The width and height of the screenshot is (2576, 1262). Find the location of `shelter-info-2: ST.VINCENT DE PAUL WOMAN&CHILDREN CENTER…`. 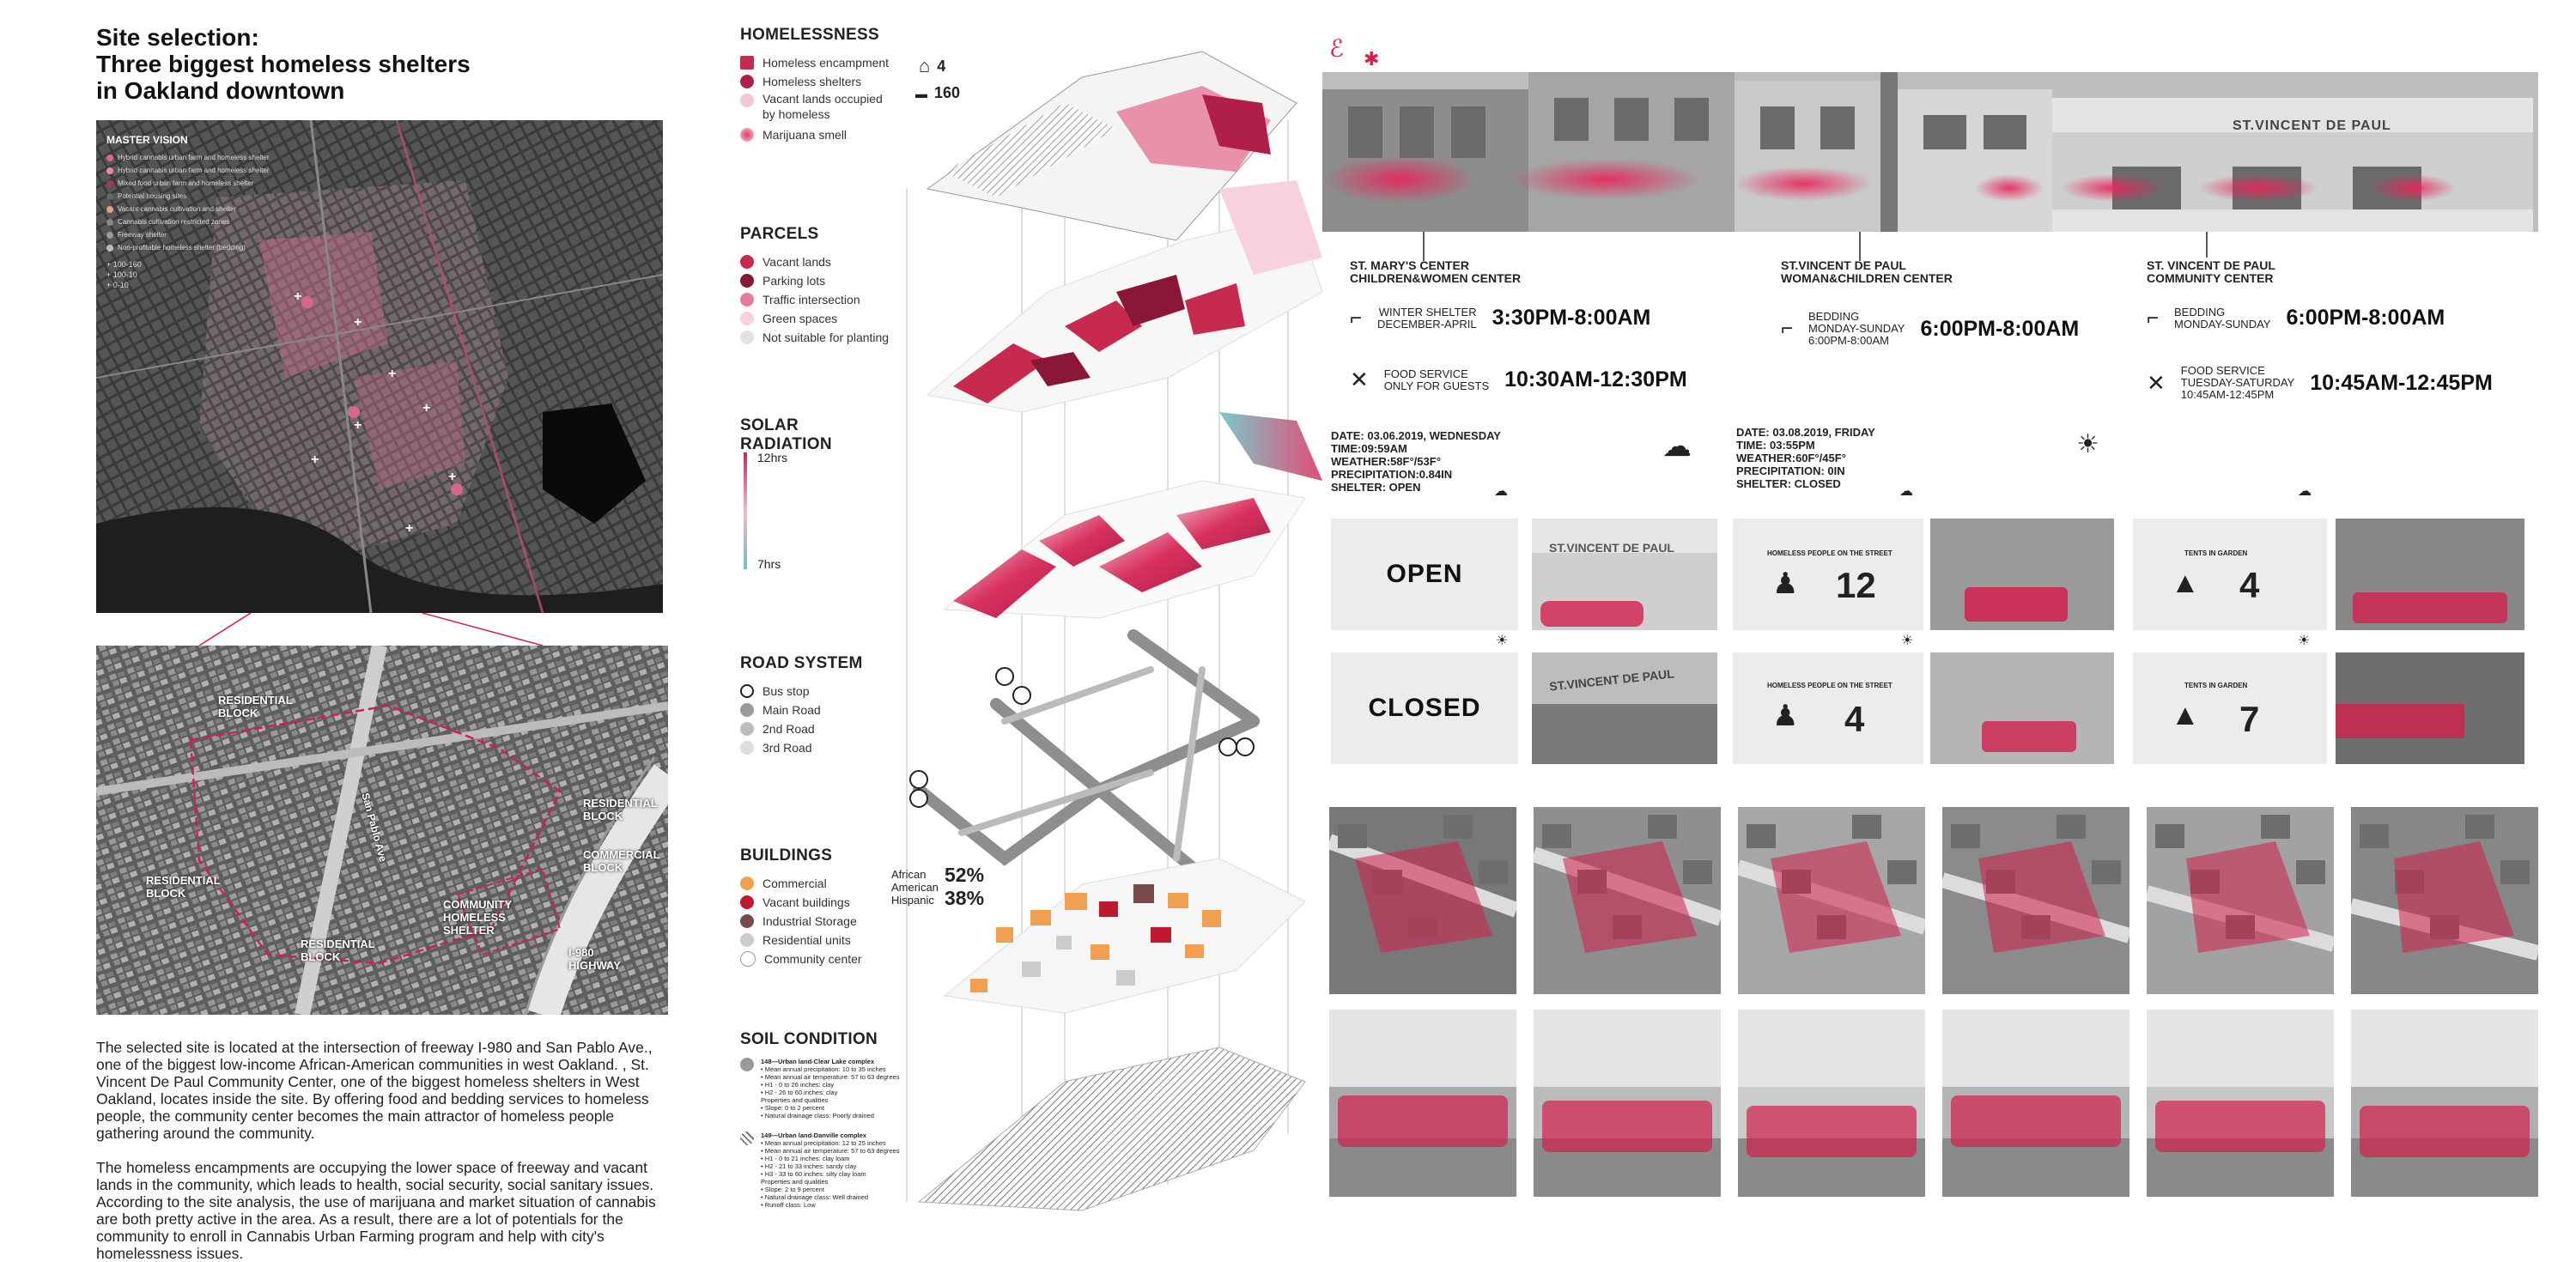

shelter-info-2: ST.VINCENT DE PAUL WOMAN&CHILDREN CENTER… is located at coordinates (1970, 303).